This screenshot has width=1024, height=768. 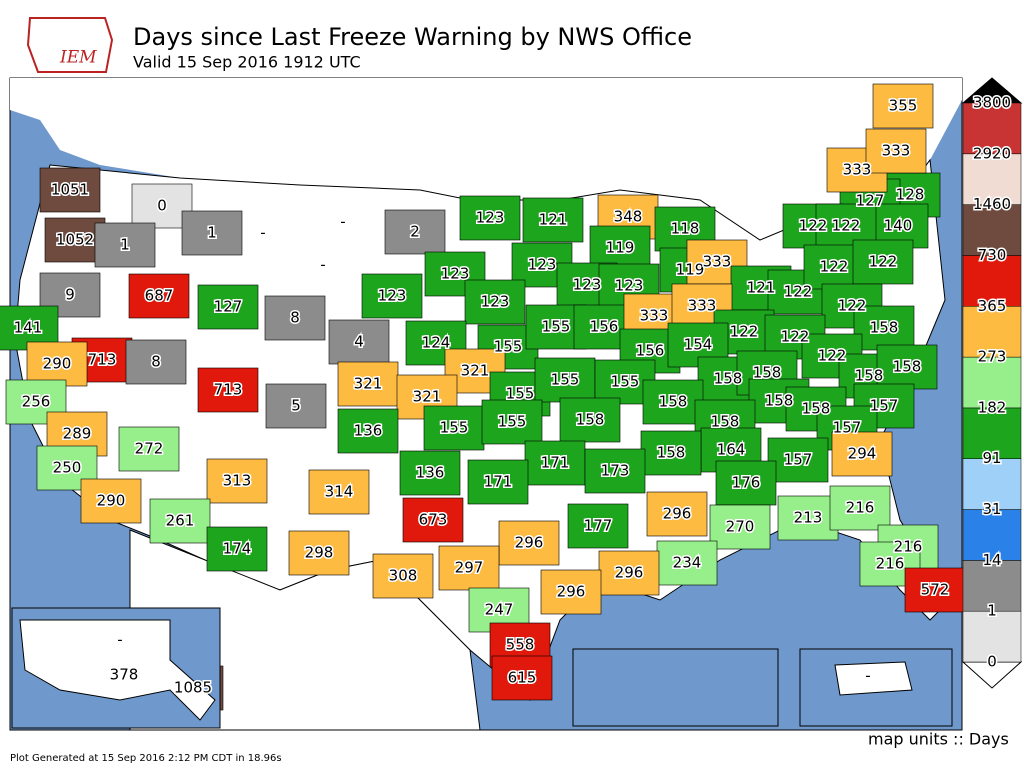 I want to click on office-label: 1085, so click(x=193, y=688).